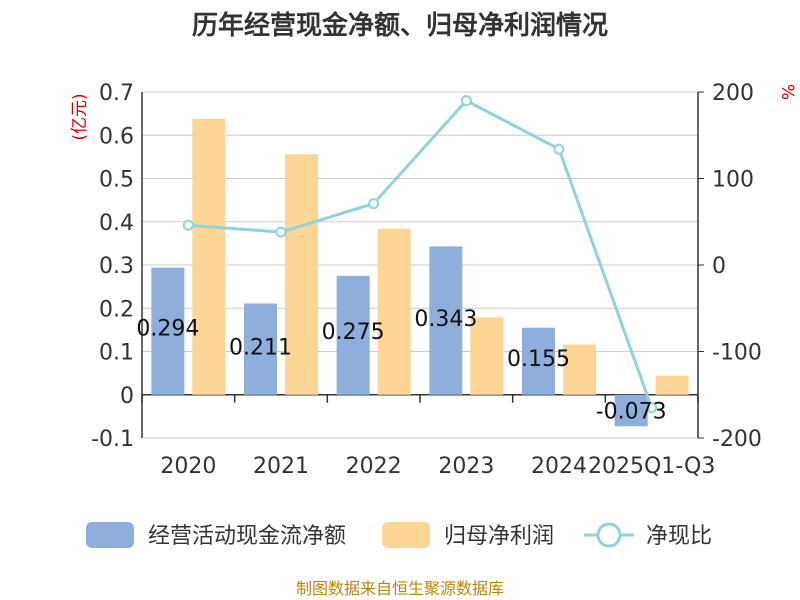  Describe the element at coordinates (787, 92) in the screenshot. I see `right-axis-unit: %` at that location.